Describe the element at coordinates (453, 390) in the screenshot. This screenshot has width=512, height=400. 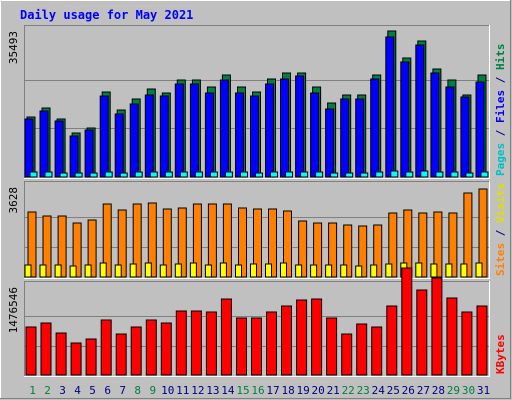
I see `day-label-29: 29` at that location.